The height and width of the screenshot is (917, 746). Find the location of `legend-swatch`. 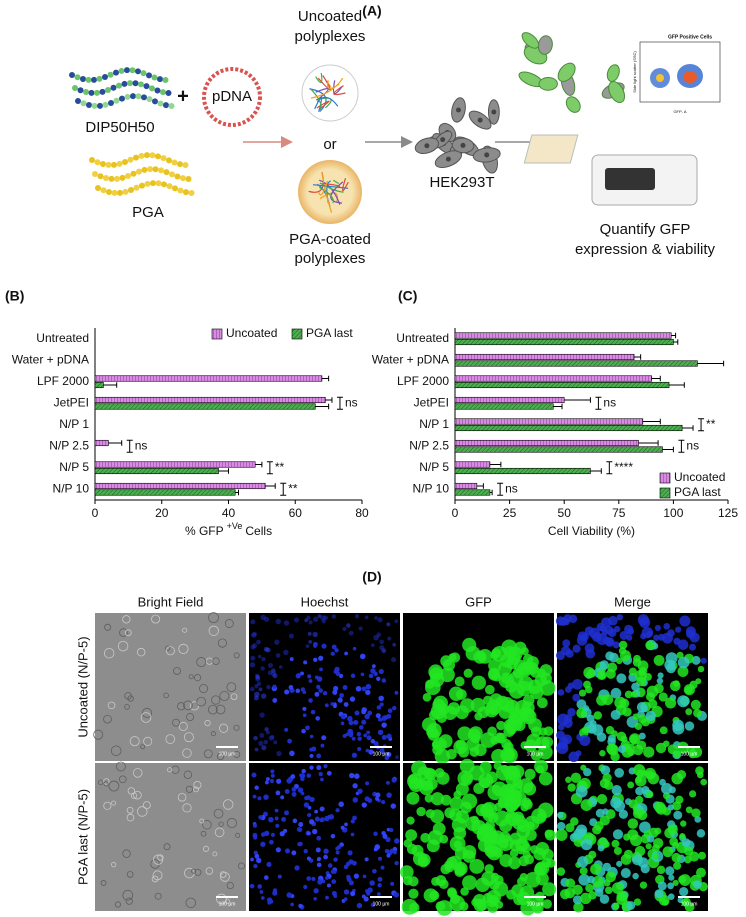

legend-swatch is located at coordinates (217, 334).